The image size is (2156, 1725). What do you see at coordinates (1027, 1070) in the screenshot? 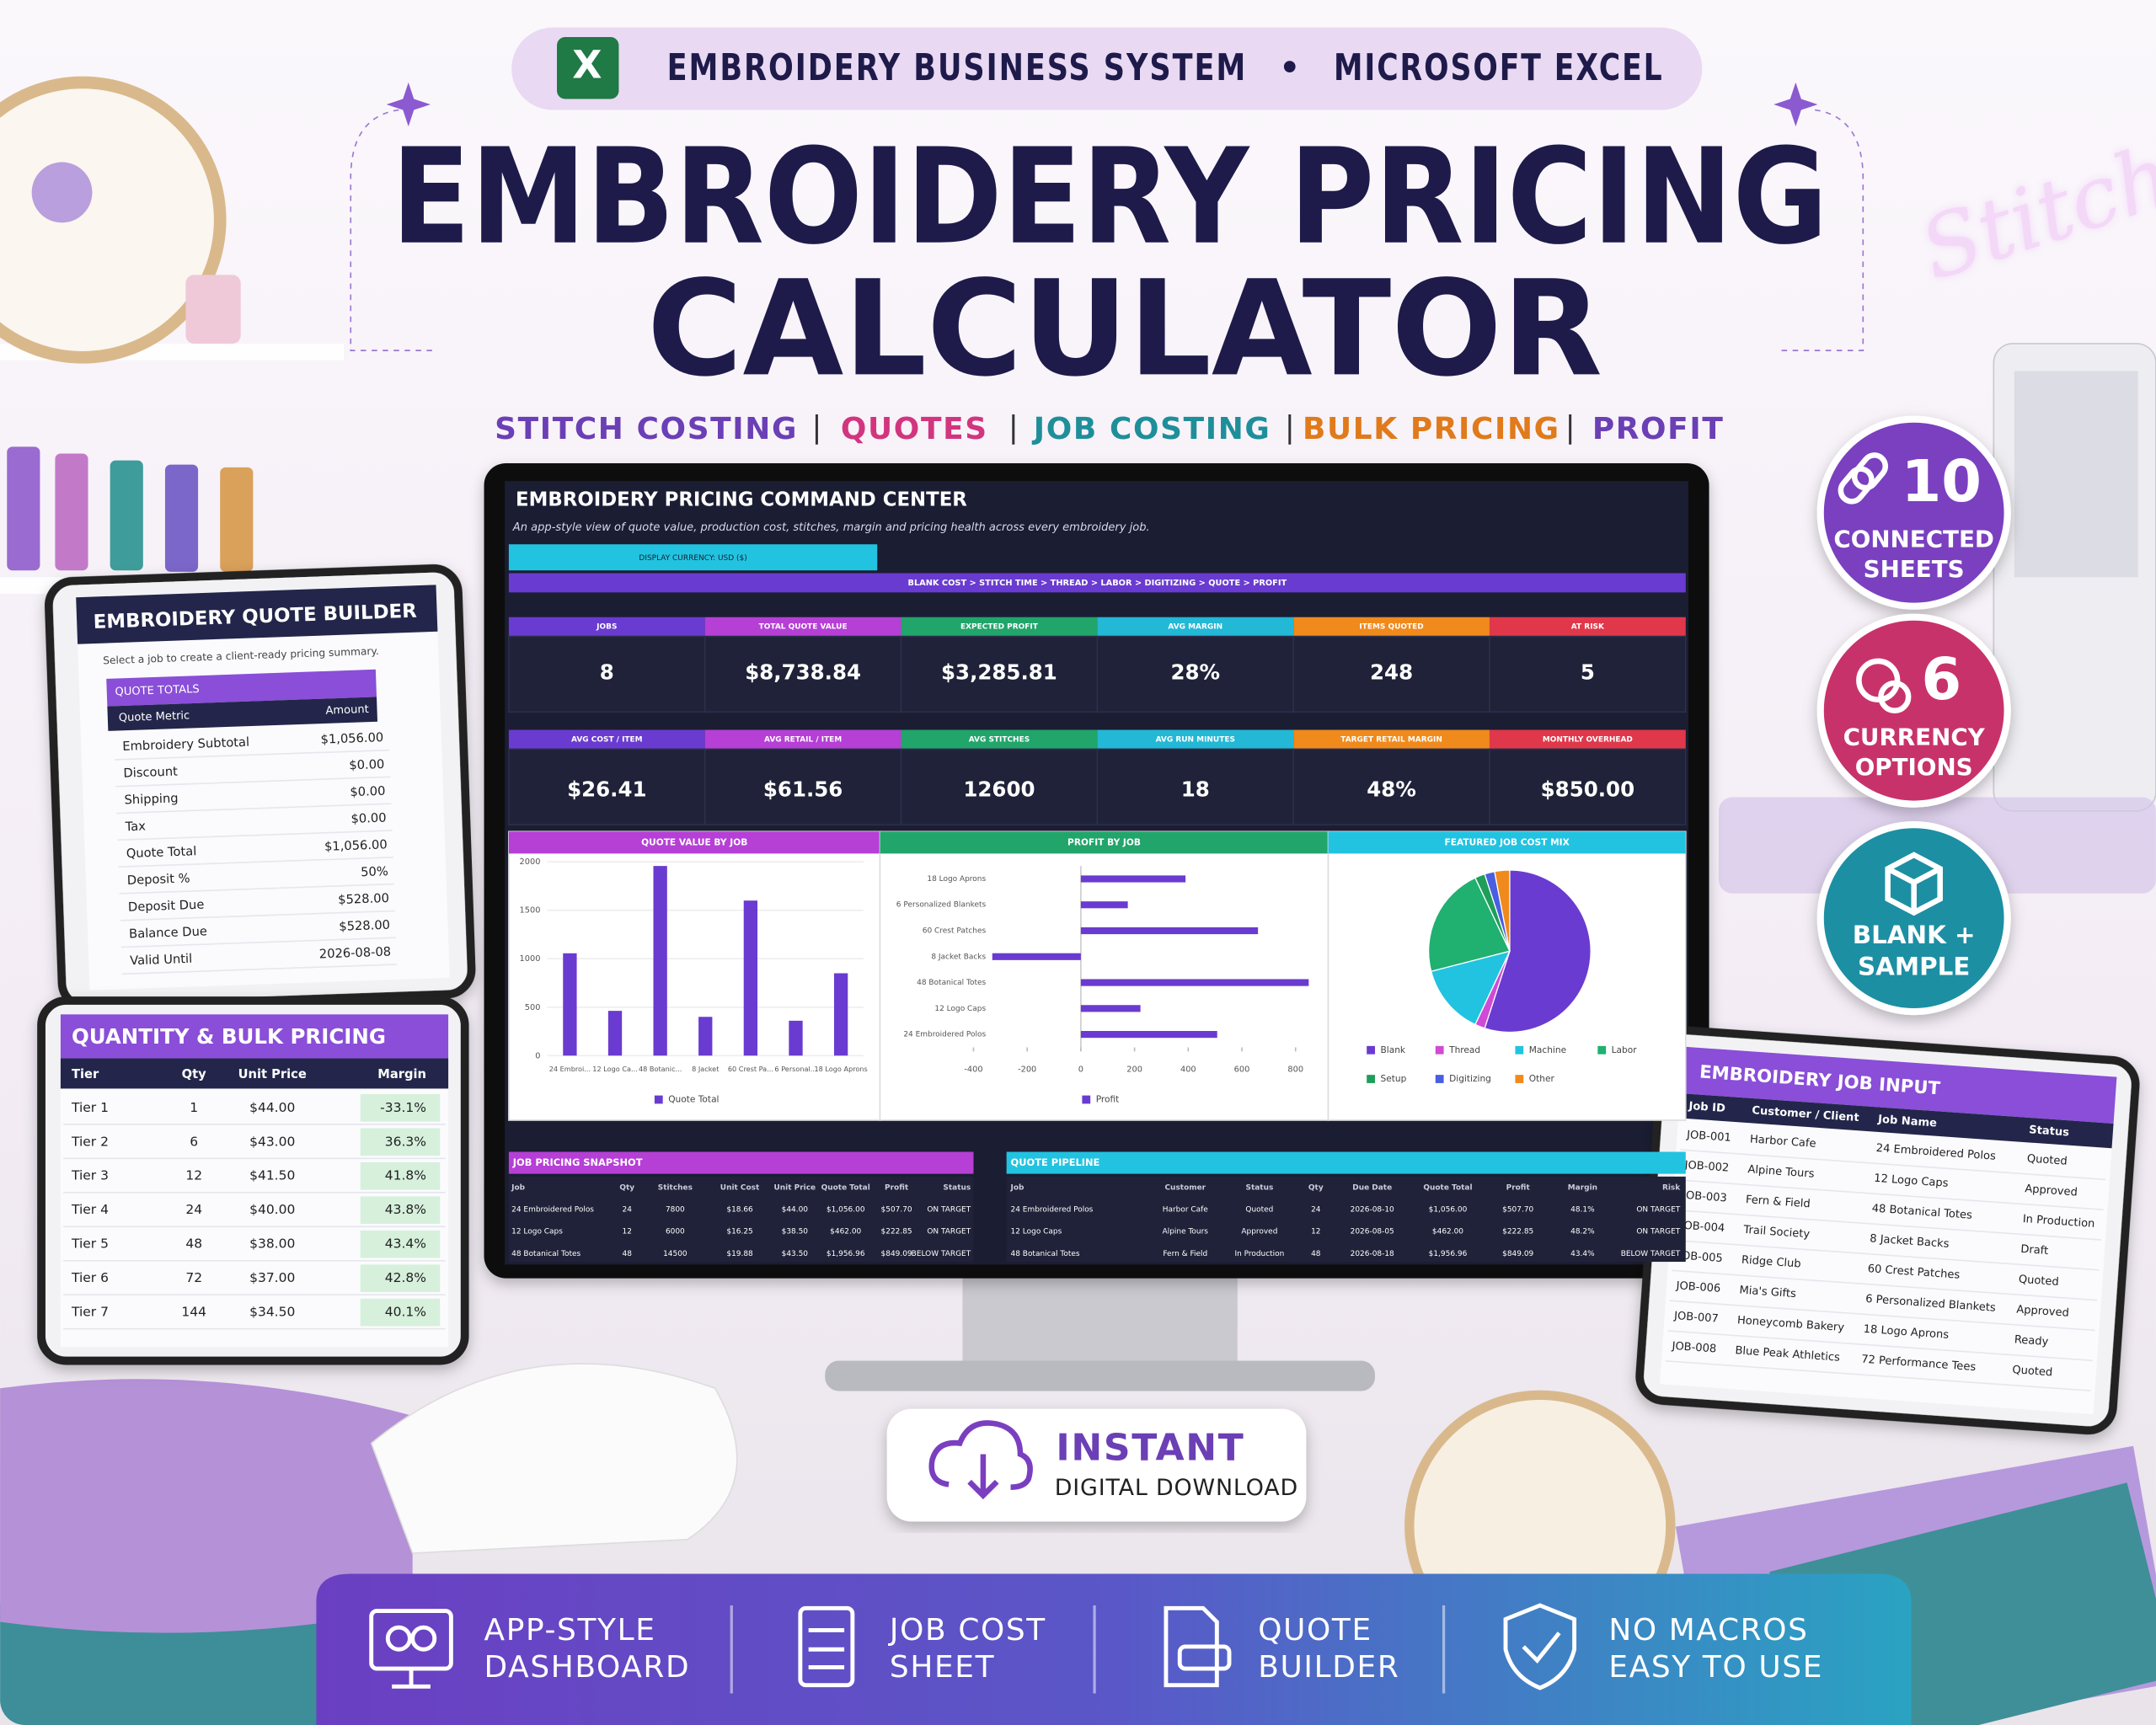
I see `x-tick-label: -200` at bounding box center [1027, 1070].